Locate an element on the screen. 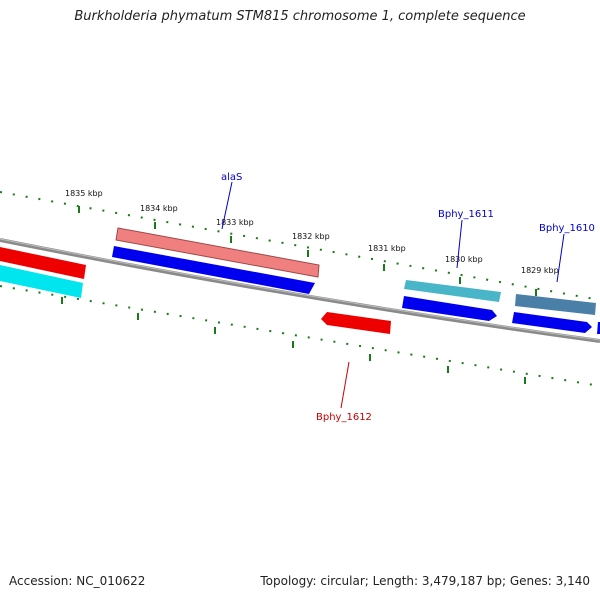  forward-cds-edge is located at coordinates (598, 328).